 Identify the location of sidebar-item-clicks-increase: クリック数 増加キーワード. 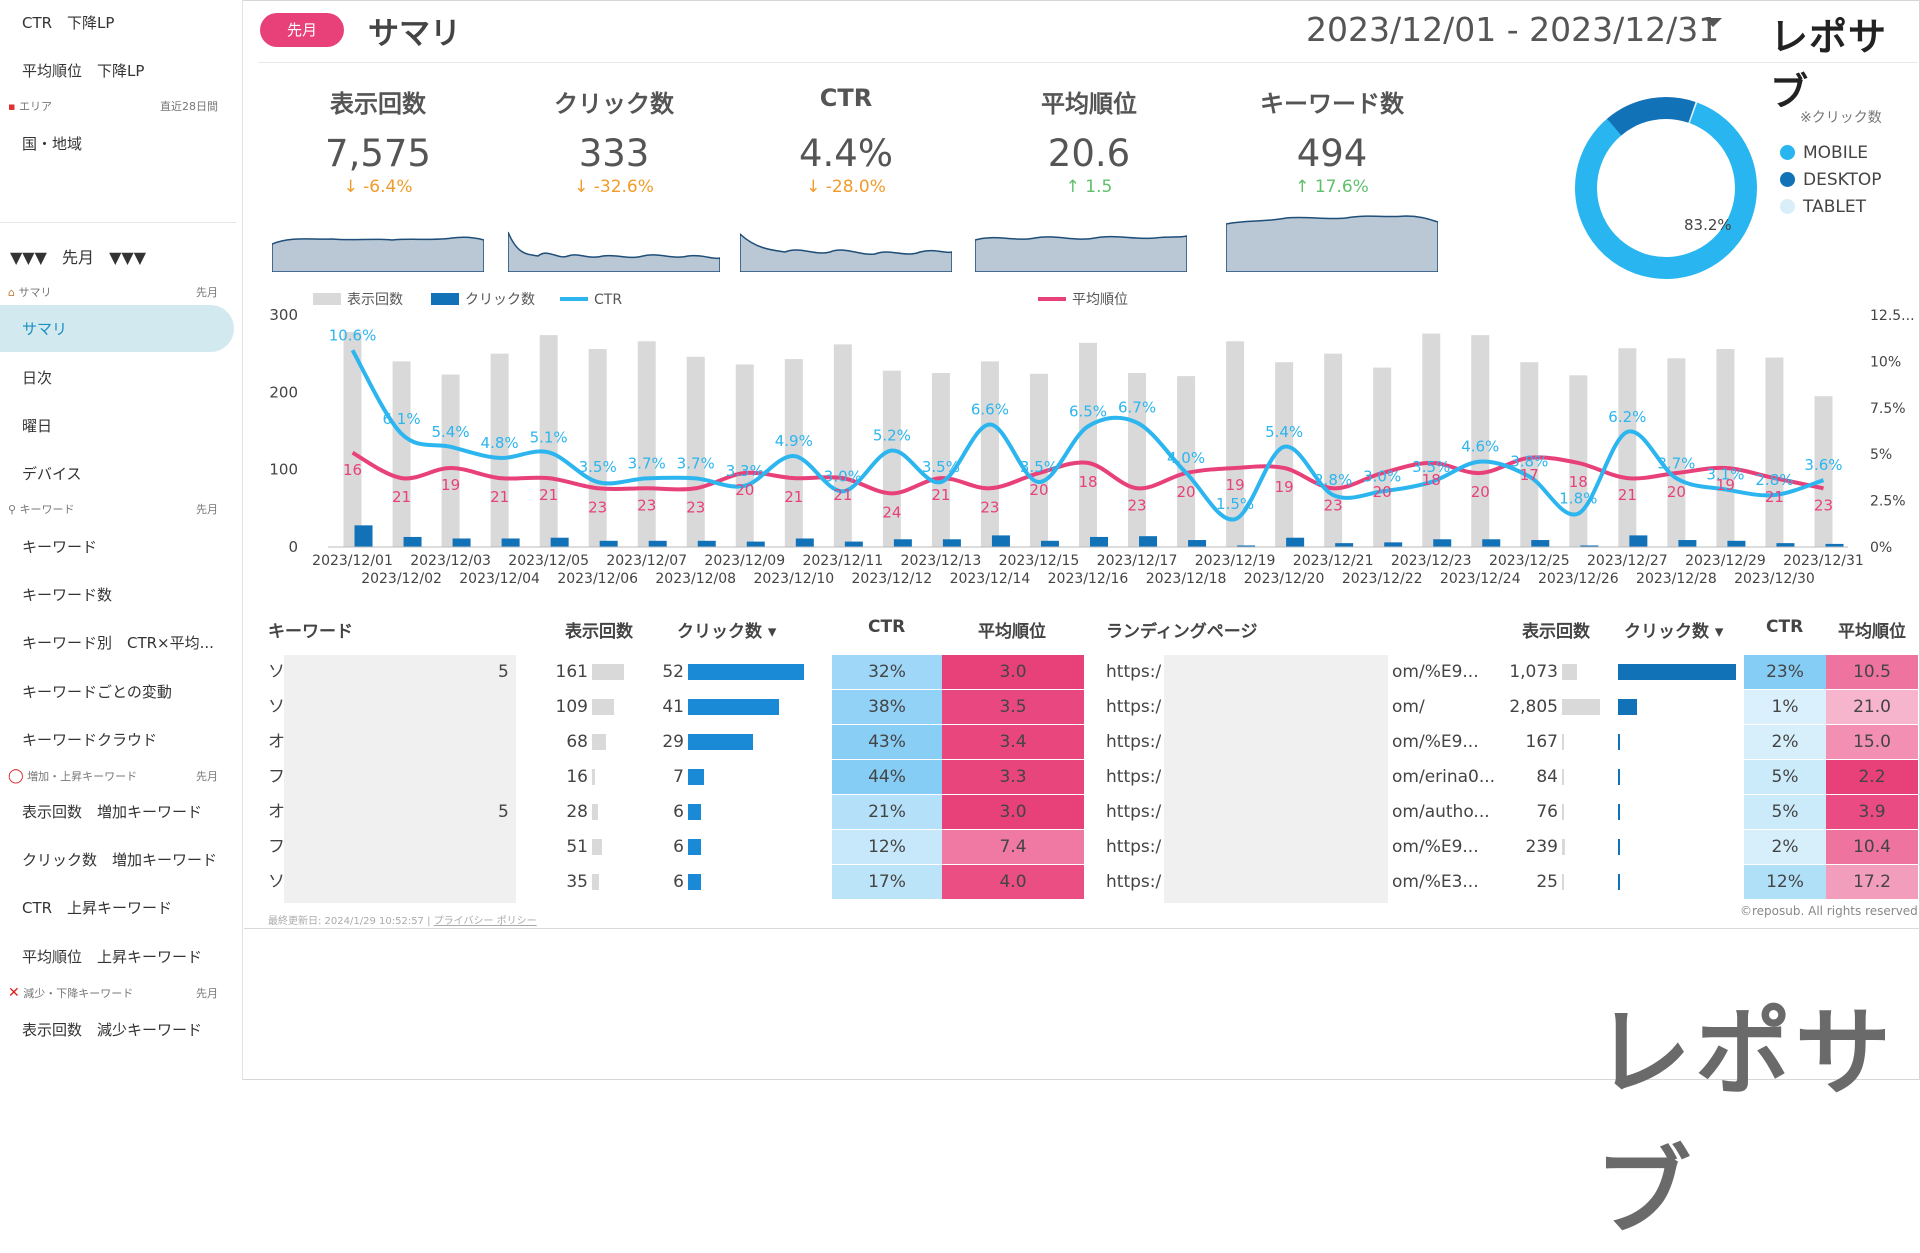
(120, 860).